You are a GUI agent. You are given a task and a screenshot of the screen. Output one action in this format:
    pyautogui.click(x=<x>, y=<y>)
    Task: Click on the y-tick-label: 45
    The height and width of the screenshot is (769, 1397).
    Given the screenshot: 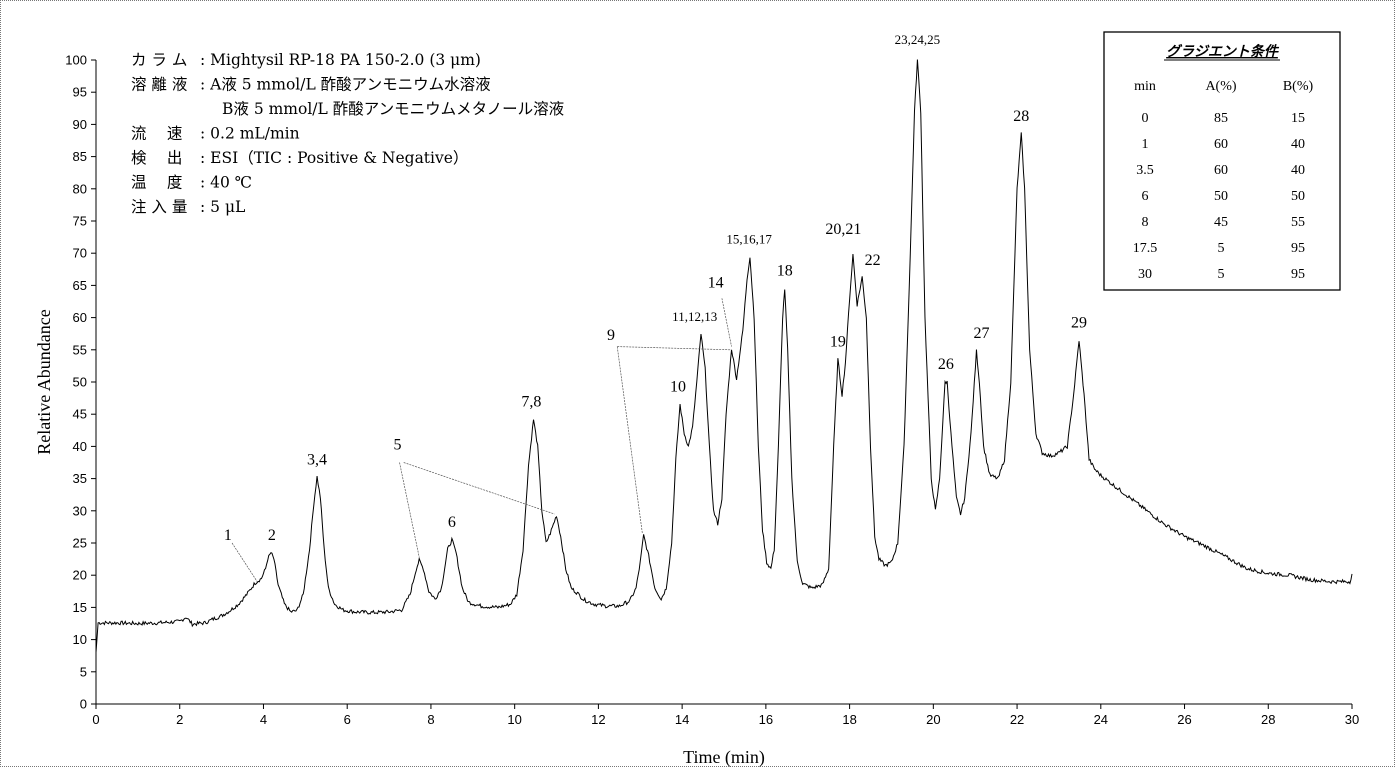 What is the action you would take?
    pyautogui.click(x=80, y=414)
    